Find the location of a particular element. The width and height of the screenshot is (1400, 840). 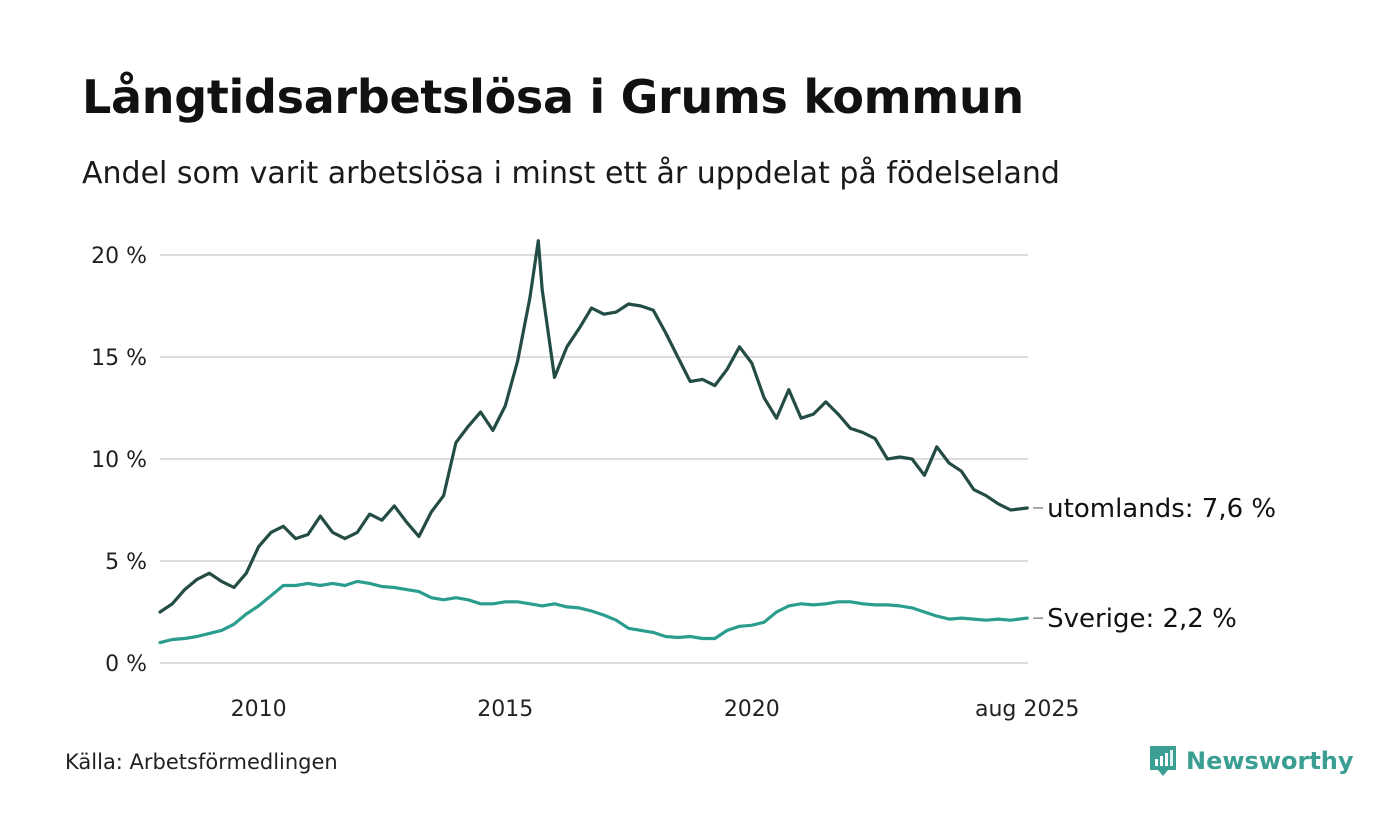

y-tick-label: 20 % is located at coordinates (119, 256).